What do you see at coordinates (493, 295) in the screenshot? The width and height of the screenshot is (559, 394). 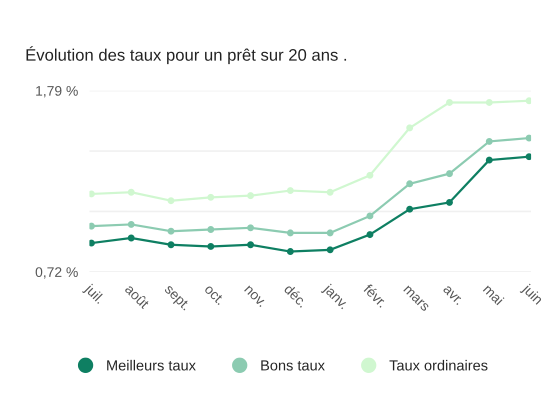 I see `x-tick-label: mai` at bounding box center [493, 295].